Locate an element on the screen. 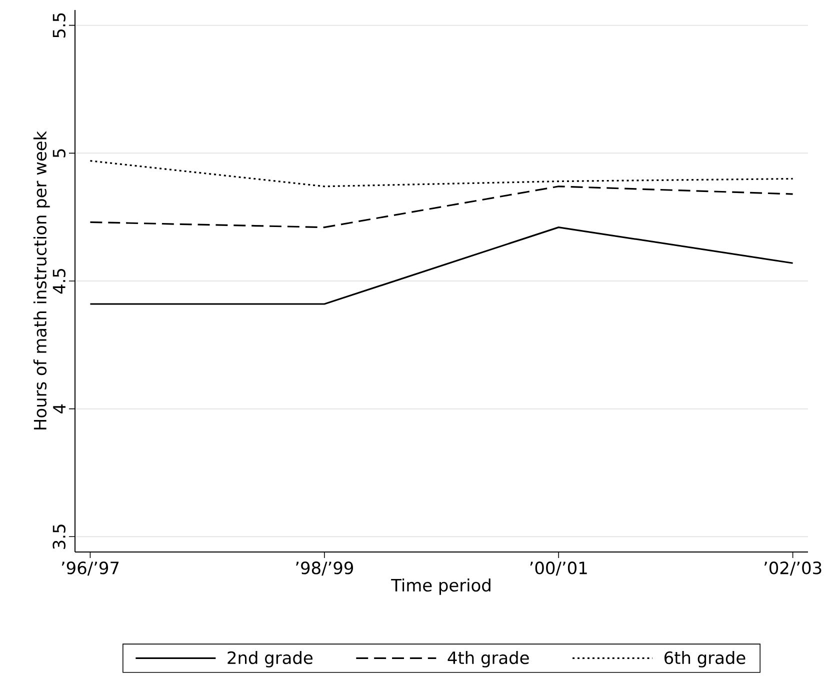 This screenshot has width=829, height=682. y-tick-label: 3.5 is located at coordinates (59, 536).